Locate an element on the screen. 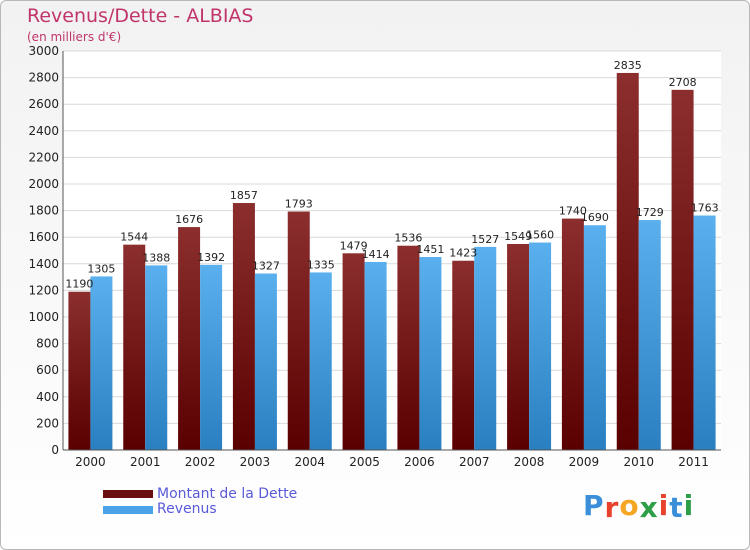  data-label-debt: 1536 is located at coordinates (408, 238).